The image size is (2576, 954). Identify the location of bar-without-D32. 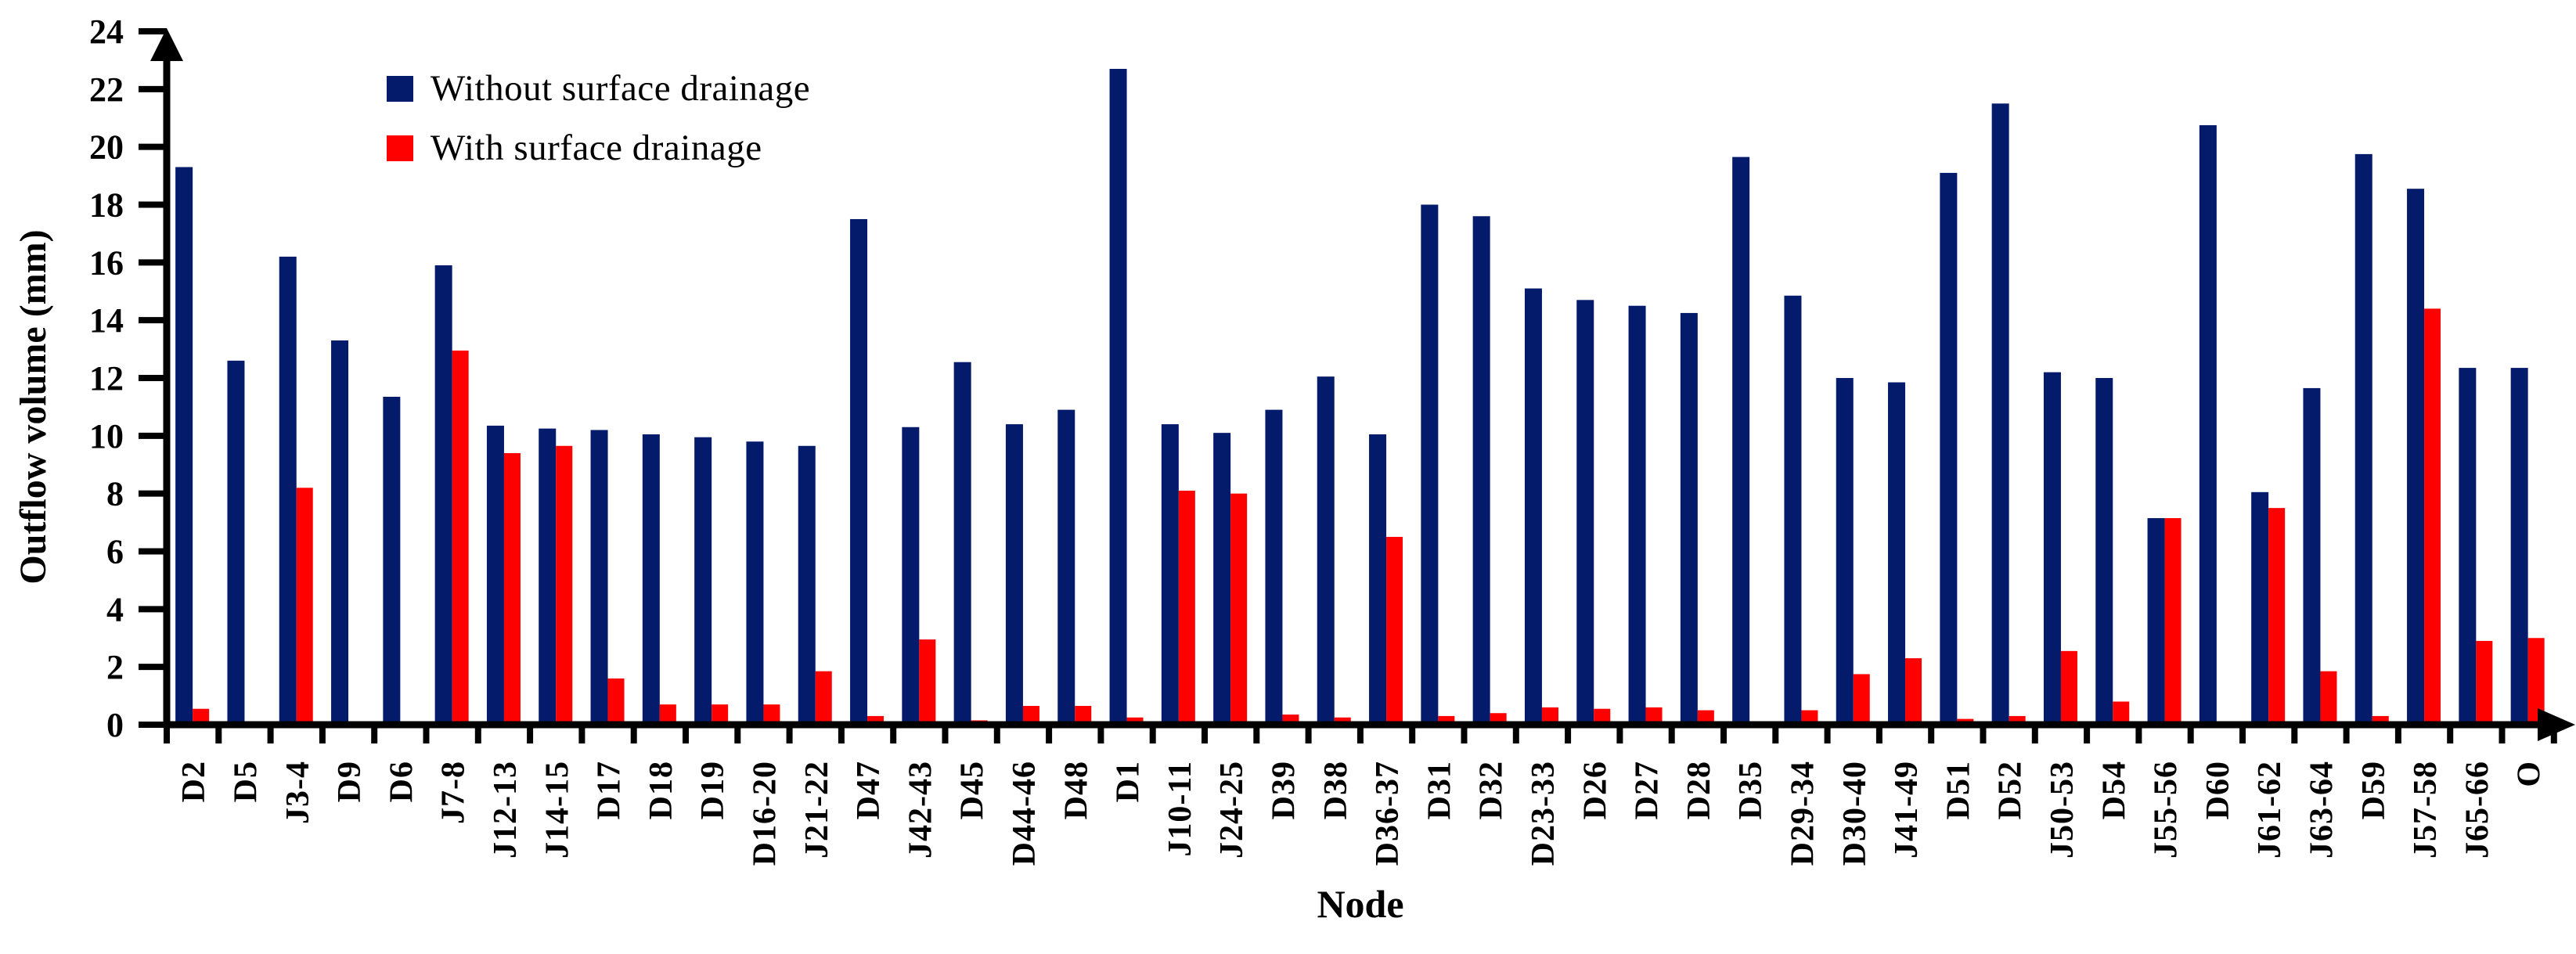
(1481, 470).